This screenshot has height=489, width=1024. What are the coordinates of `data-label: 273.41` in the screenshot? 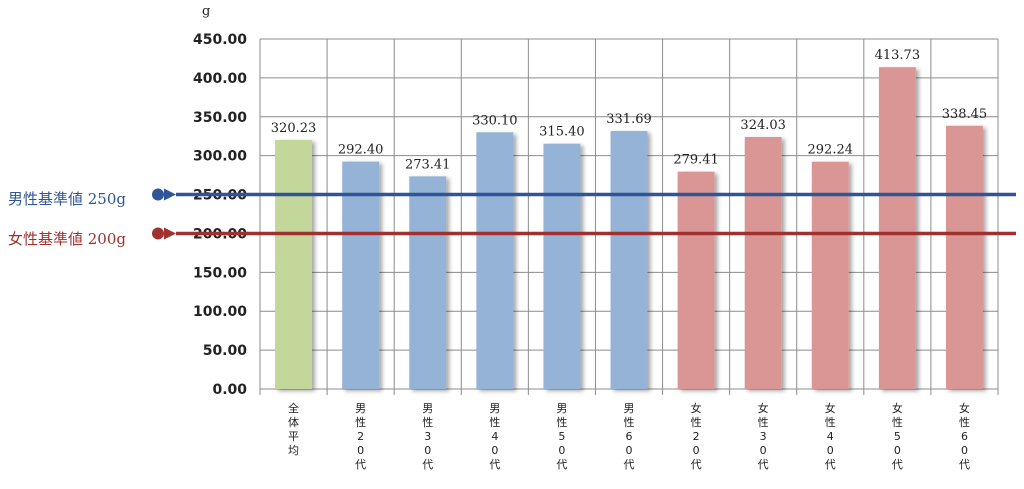 It's located at (428, 164).